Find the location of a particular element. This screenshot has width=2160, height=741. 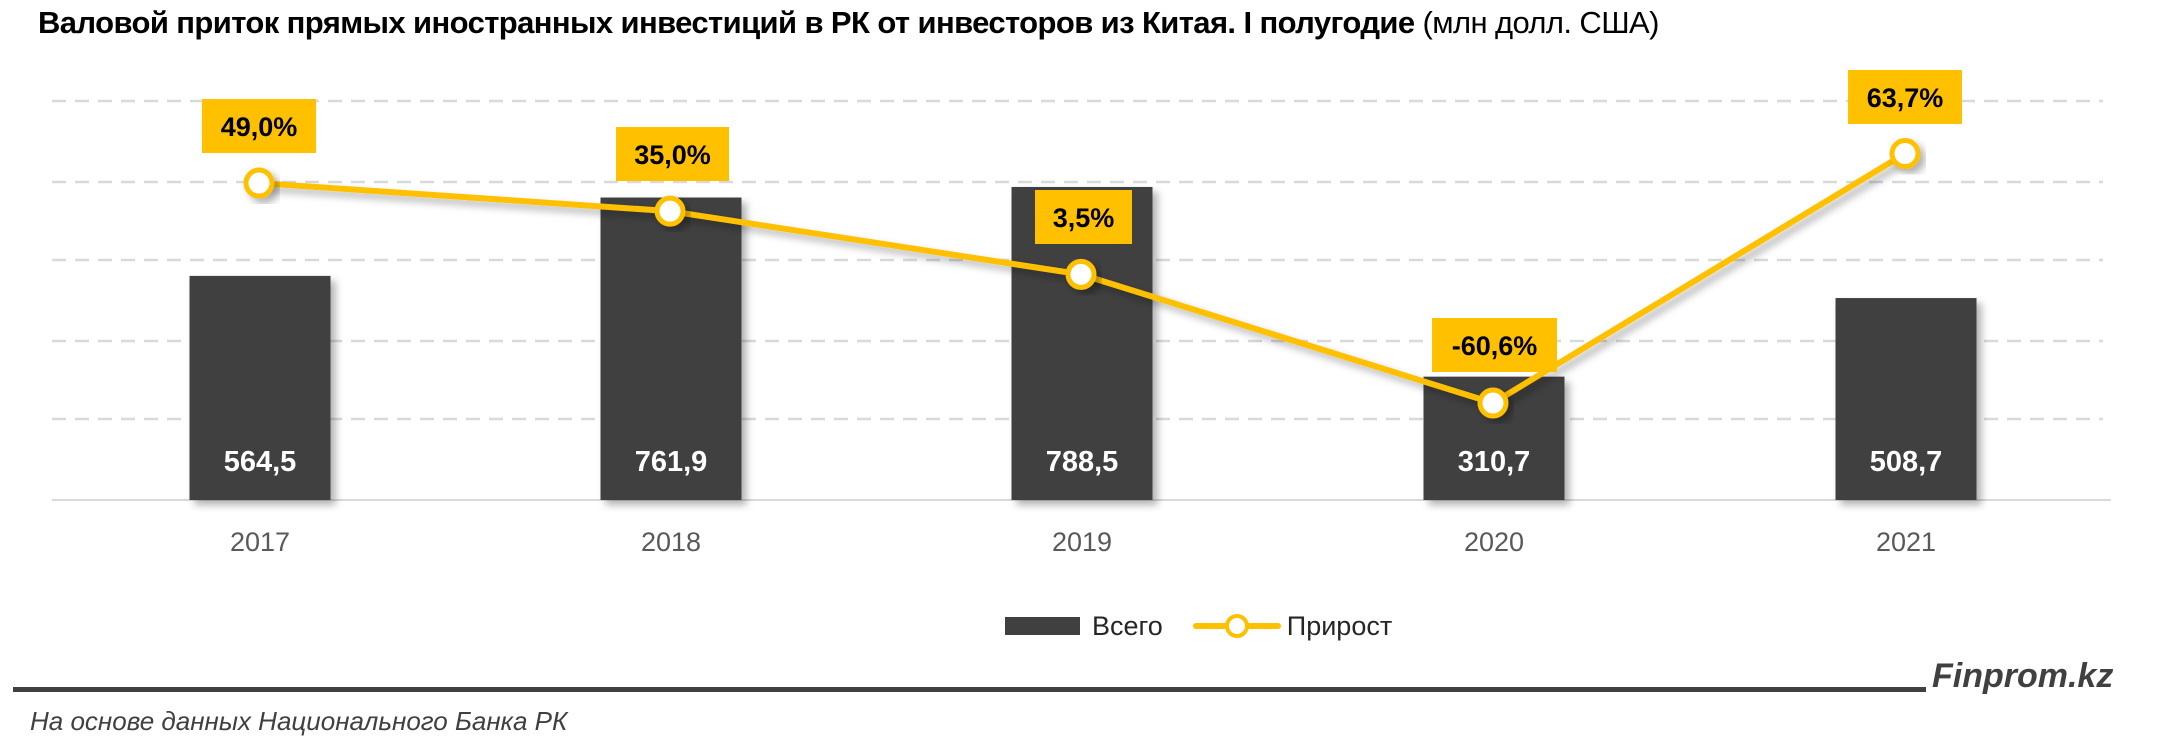

x-axis-label-2017: 2017 is located at coordinates (260, 542).